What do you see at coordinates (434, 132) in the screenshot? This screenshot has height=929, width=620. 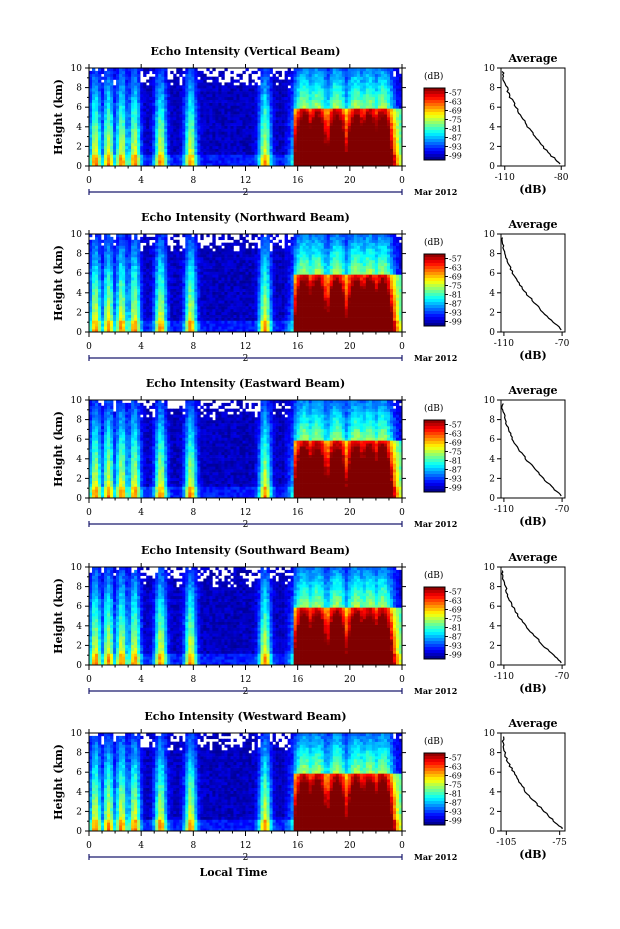 I see `colorbar-band` at bounding box center [434, 132].